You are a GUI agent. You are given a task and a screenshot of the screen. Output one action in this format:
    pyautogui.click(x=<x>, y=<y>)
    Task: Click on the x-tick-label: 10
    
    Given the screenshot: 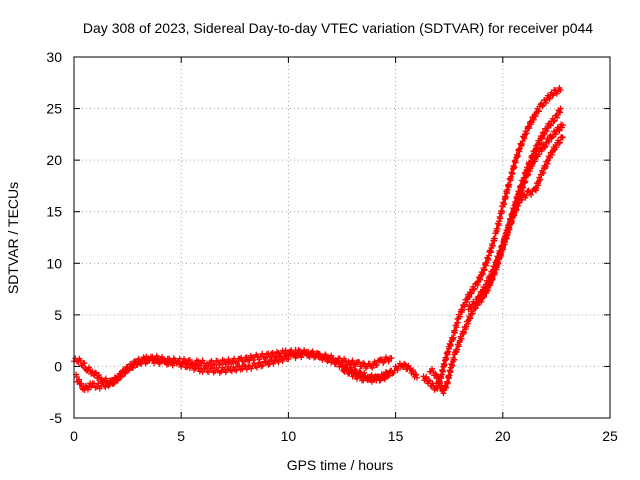 What is the action you would take?
    pyautogui.click(x=289, y=436)
    